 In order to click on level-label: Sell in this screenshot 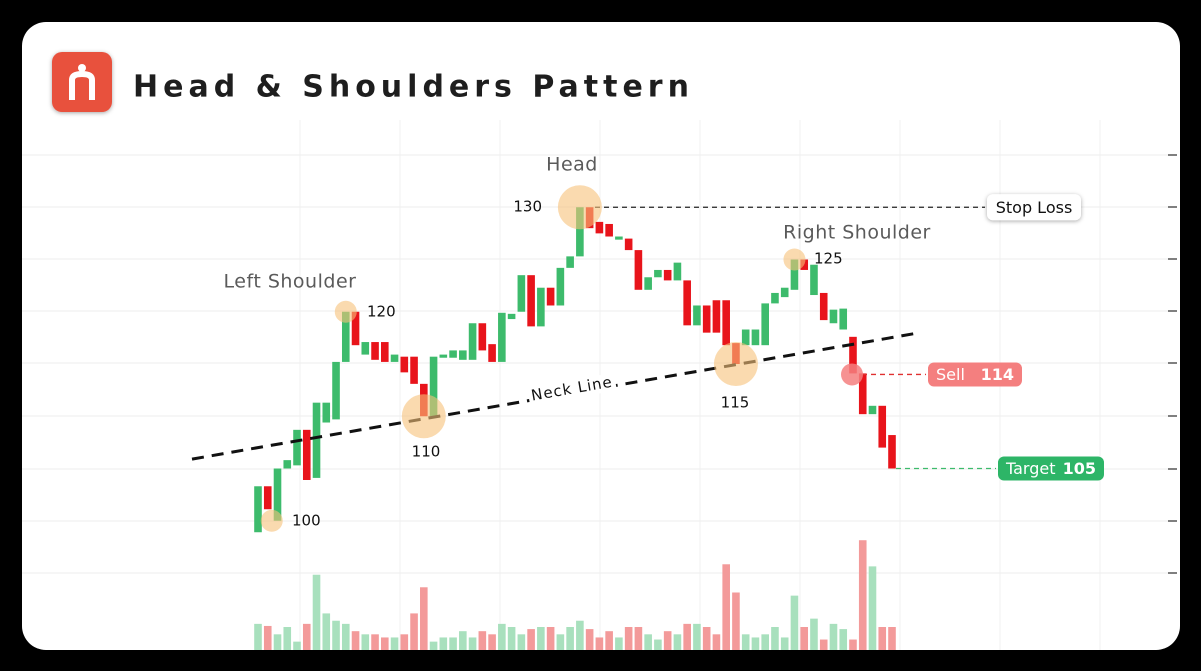, I will do `click(950, 374)`.